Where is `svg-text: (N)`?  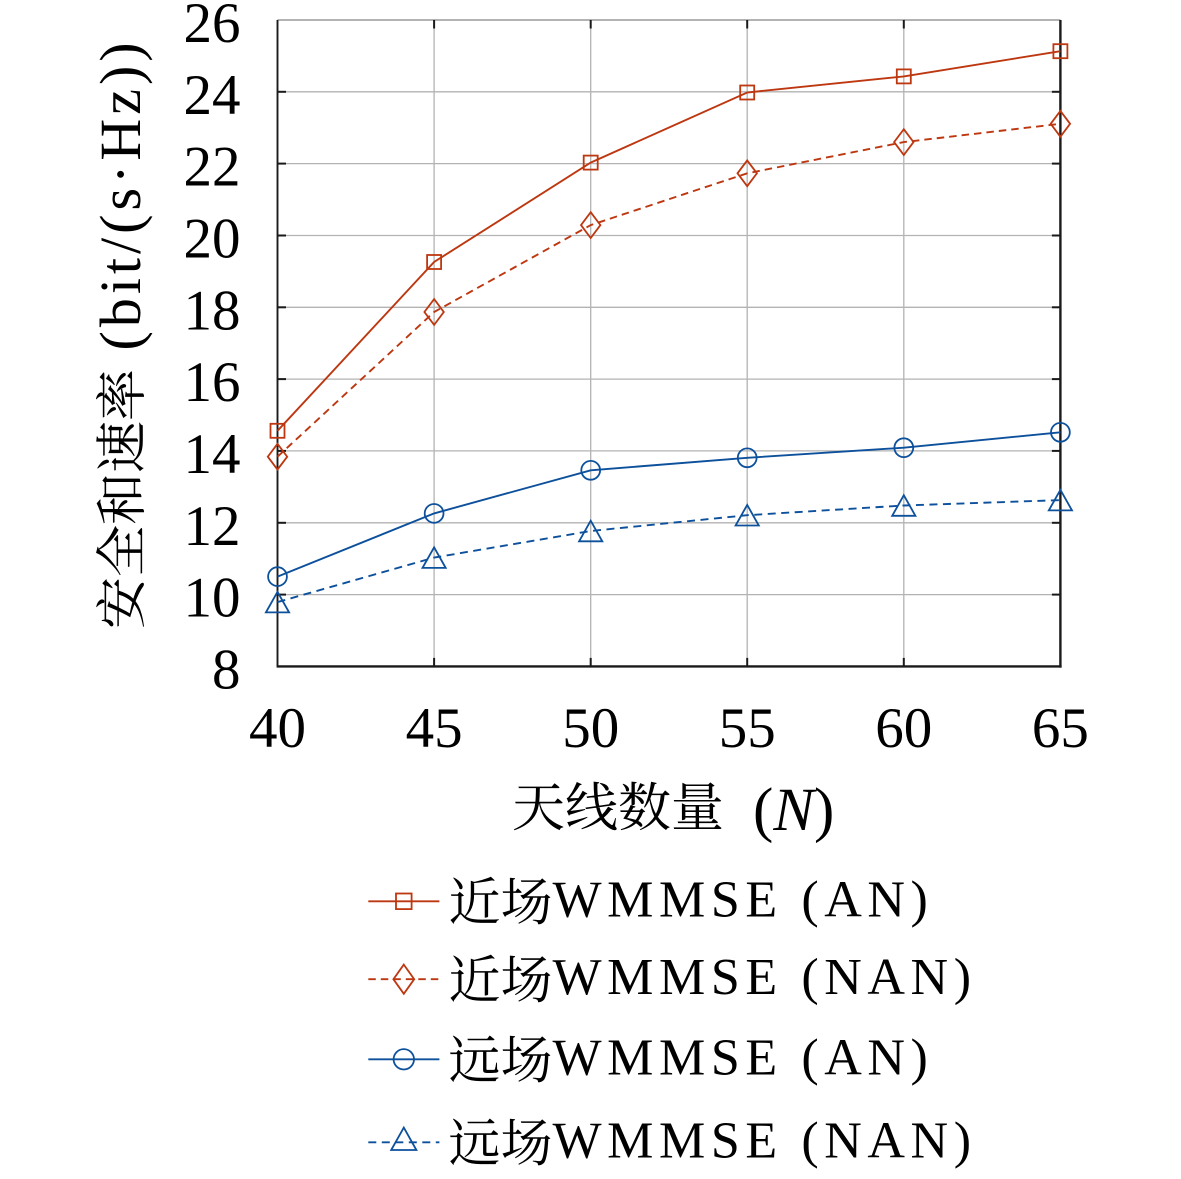 svg-text: (N) is located at coordinates (793, 810).